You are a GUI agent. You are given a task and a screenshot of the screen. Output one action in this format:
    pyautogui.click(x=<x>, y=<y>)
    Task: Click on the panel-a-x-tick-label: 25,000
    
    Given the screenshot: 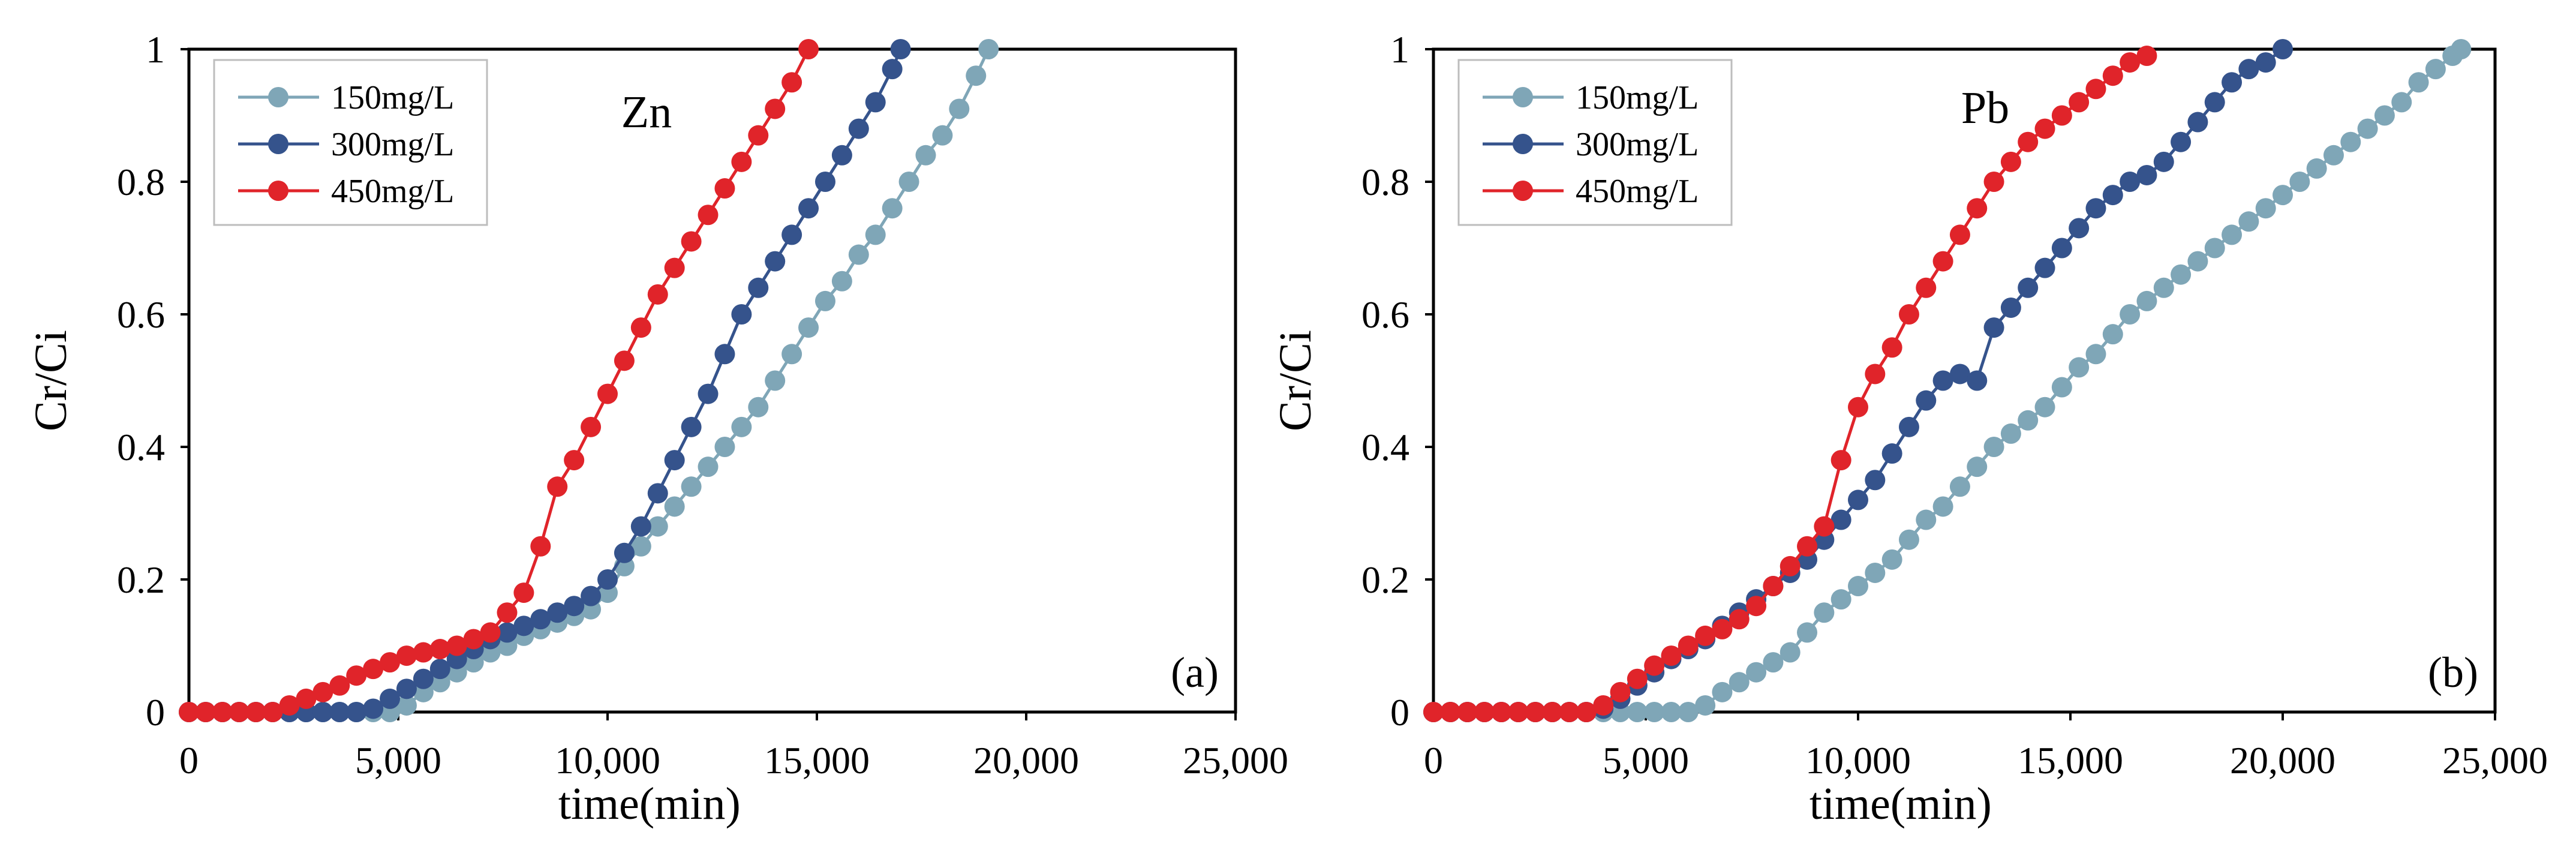 What is the action you would take?
    pyautogui.click(x=1236, y=760)
    